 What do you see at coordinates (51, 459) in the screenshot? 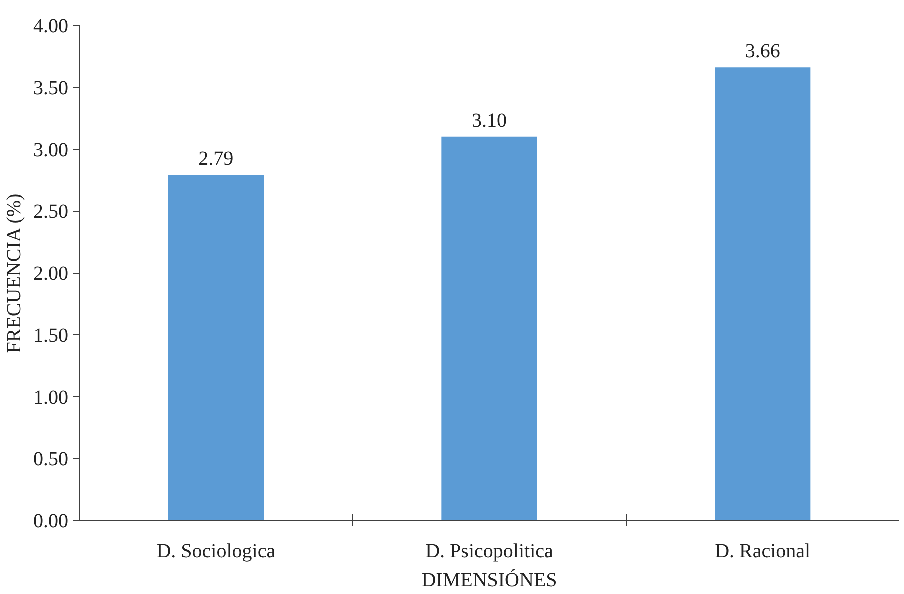
I see `y-tick-label: 0.50` at bounding box center [51, 459].